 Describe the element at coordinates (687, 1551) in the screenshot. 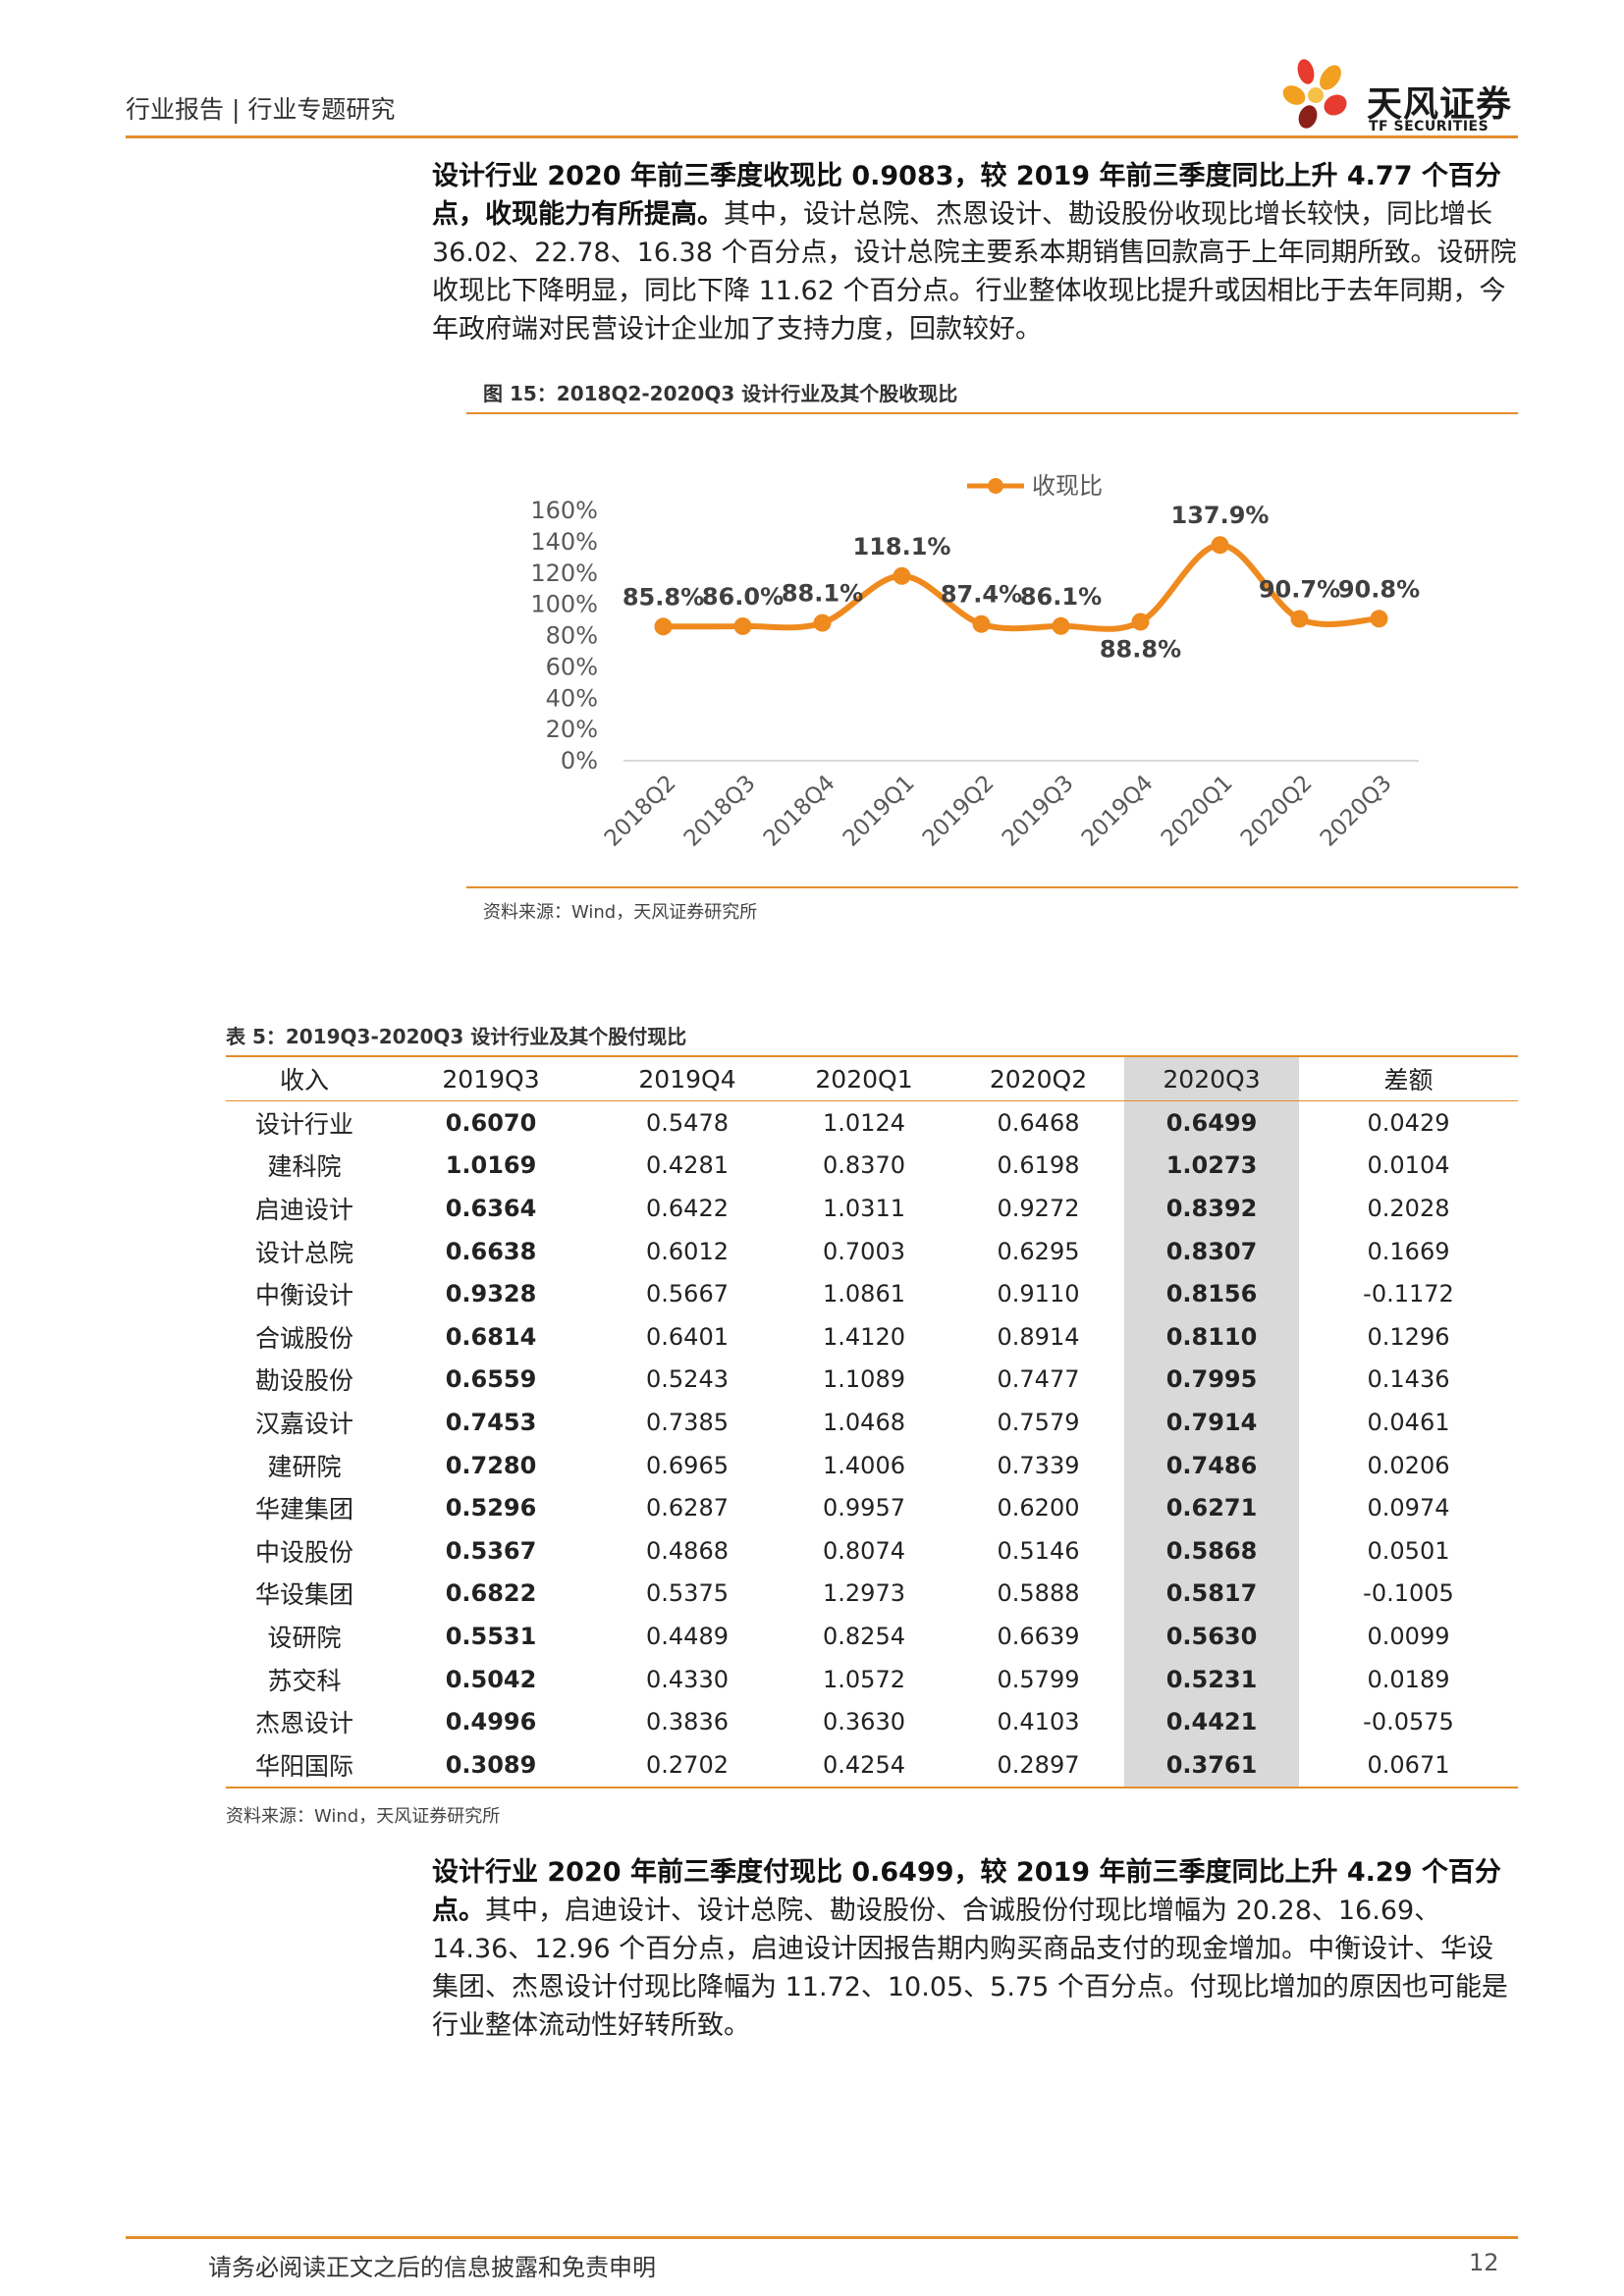

I see `table-cell: 0.4868` at that location.